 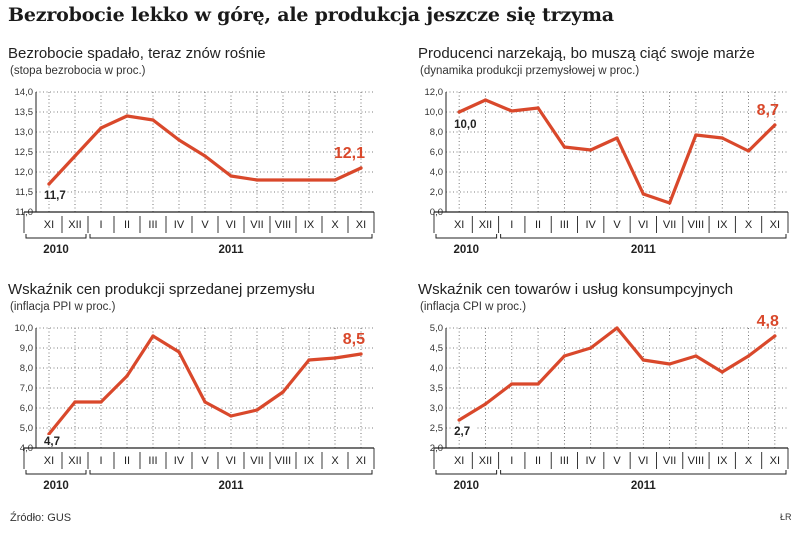 I want to click on chart-subtitle: (inflacja CPI w proc.), so click(x=473, y=307).